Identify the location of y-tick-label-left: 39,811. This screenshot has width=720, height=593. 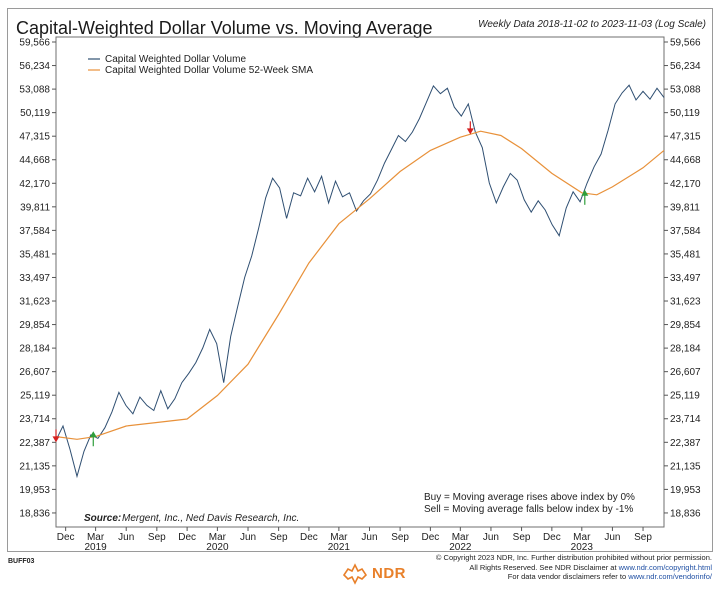
(35, 207).